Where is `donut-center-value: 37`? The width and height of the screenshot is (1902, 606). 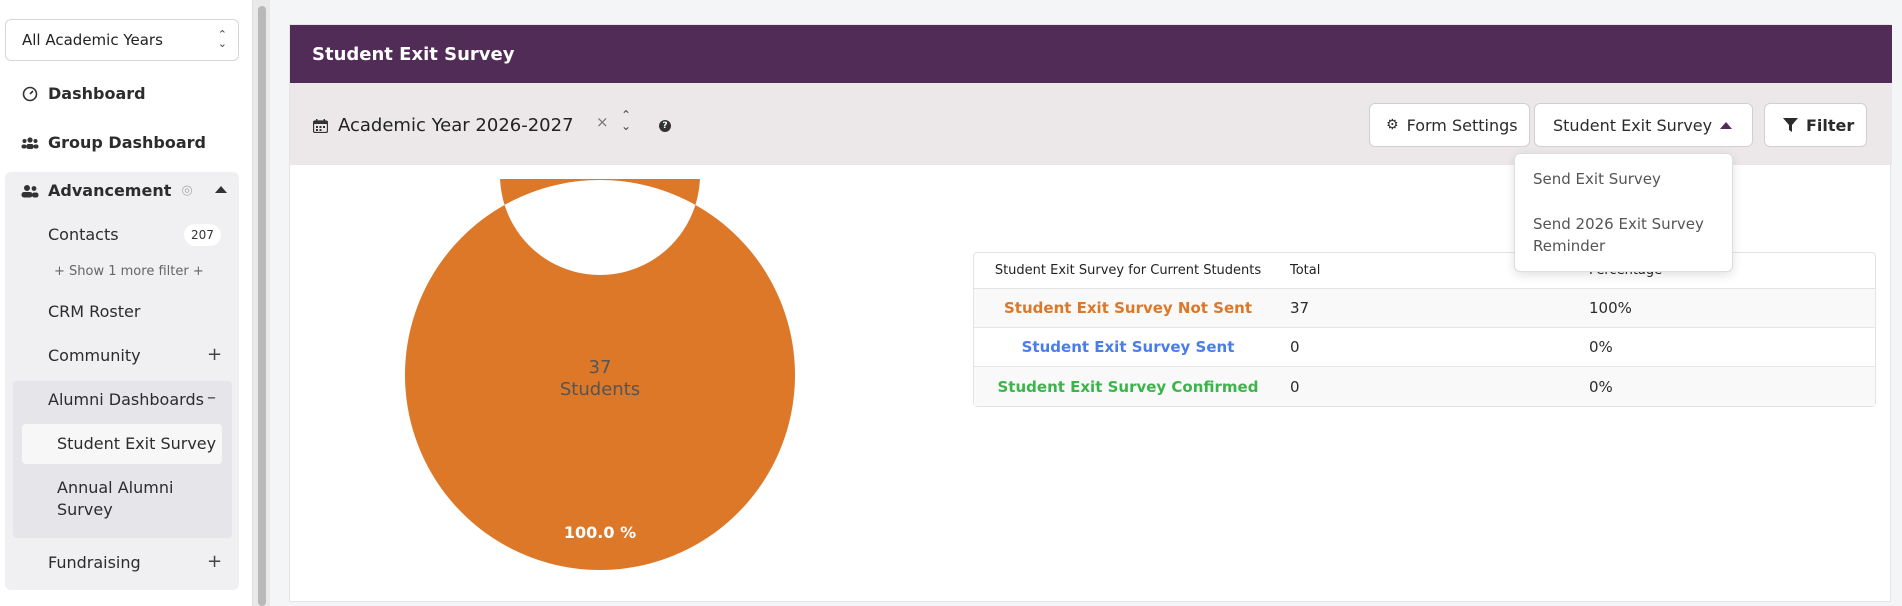
donut-center-value: 37 is located at coordinates (600, 367).